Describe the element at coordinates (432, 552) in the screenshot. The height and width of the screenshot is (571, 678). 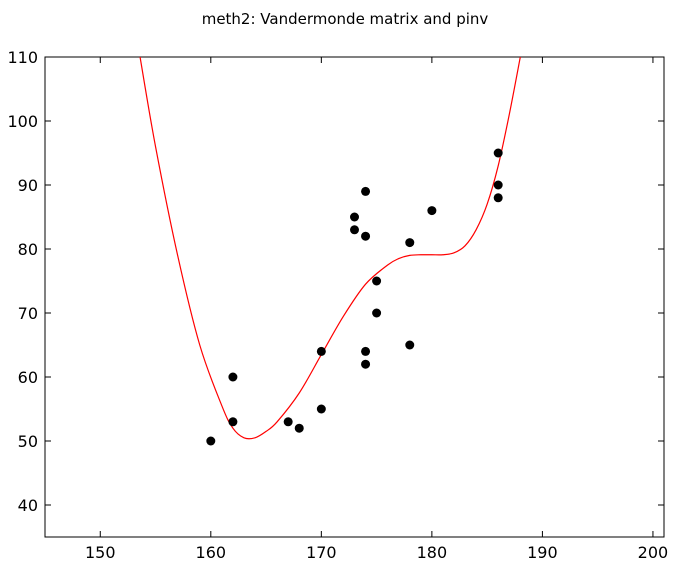
I see `x-tick-label: 180` at that location.